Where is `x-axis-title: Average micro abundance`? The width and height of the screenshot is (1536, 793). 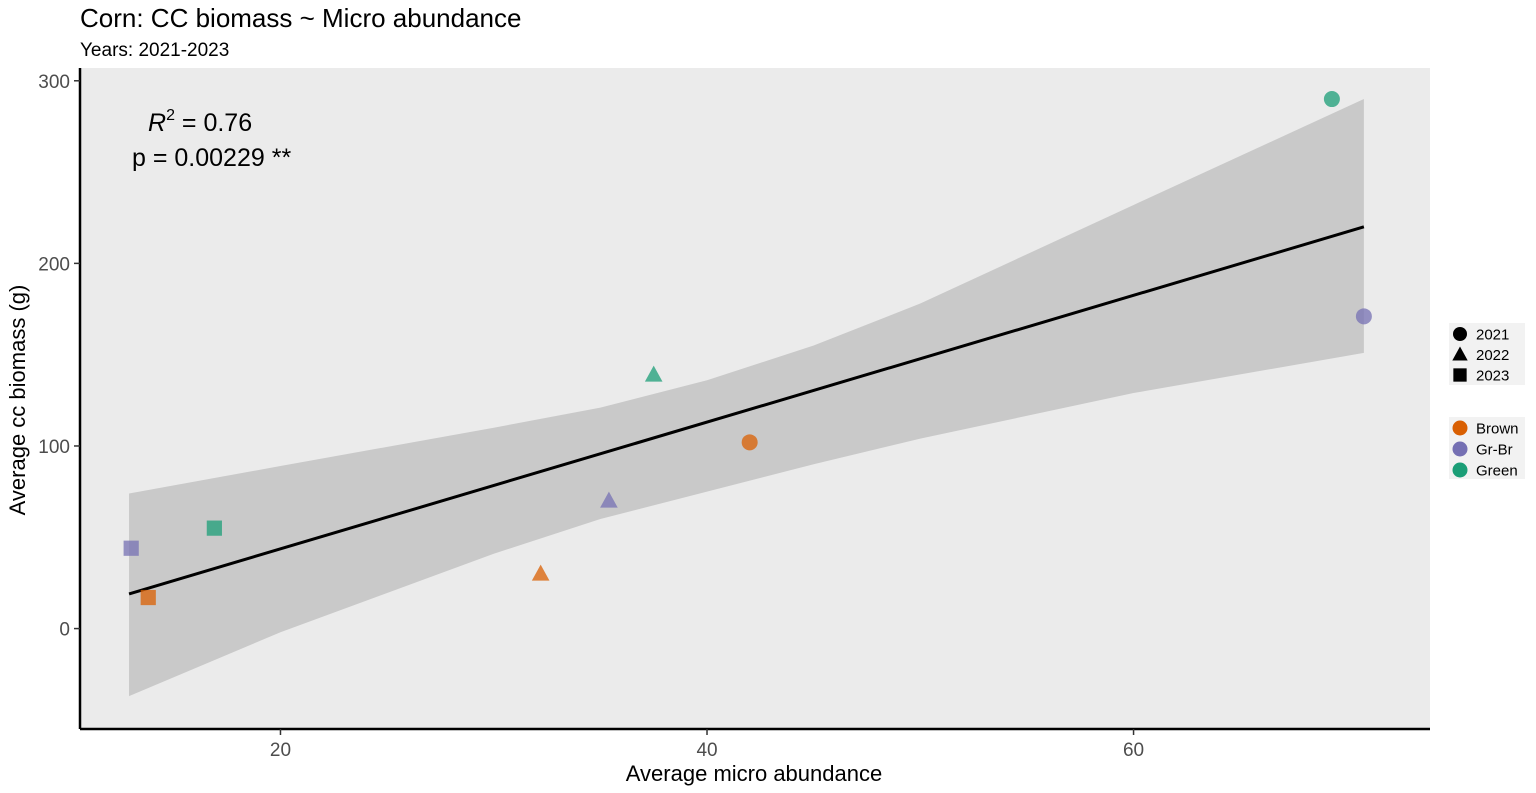 x-axis-title: Average micro abundance is located at coordinates (754, 773).